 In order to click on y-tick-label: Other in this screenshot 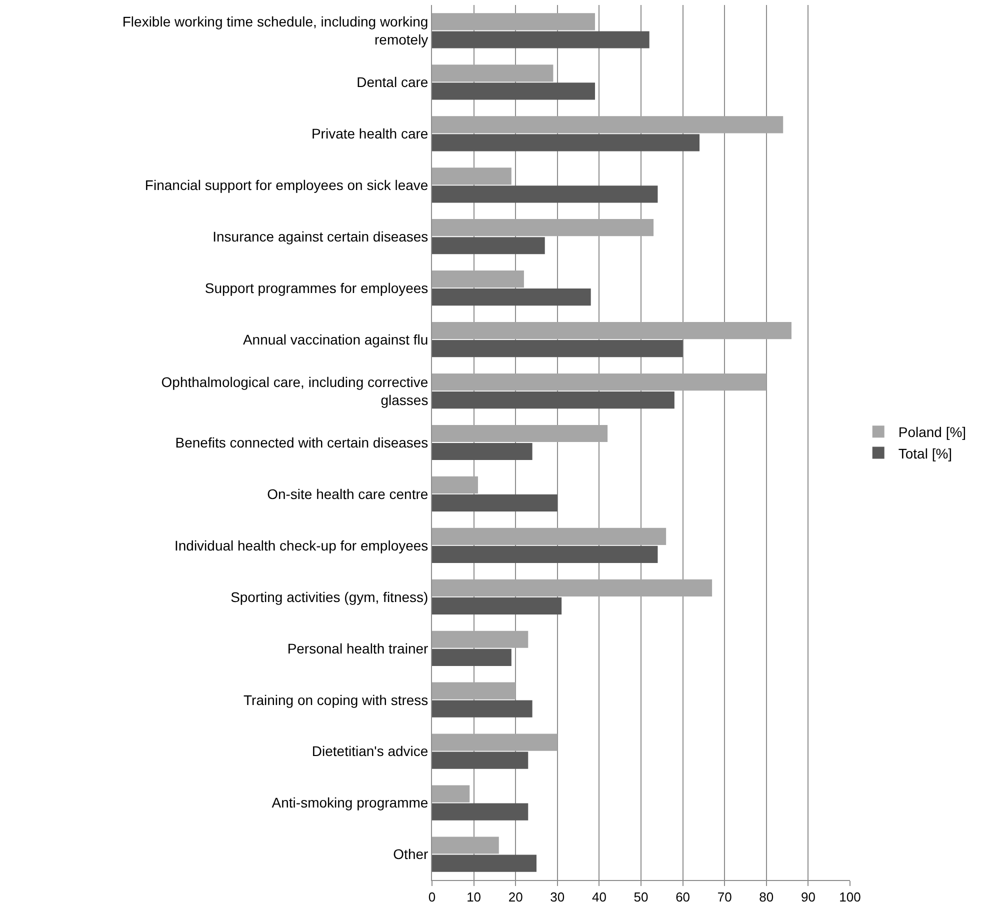, I will do `click(411, 854)`.